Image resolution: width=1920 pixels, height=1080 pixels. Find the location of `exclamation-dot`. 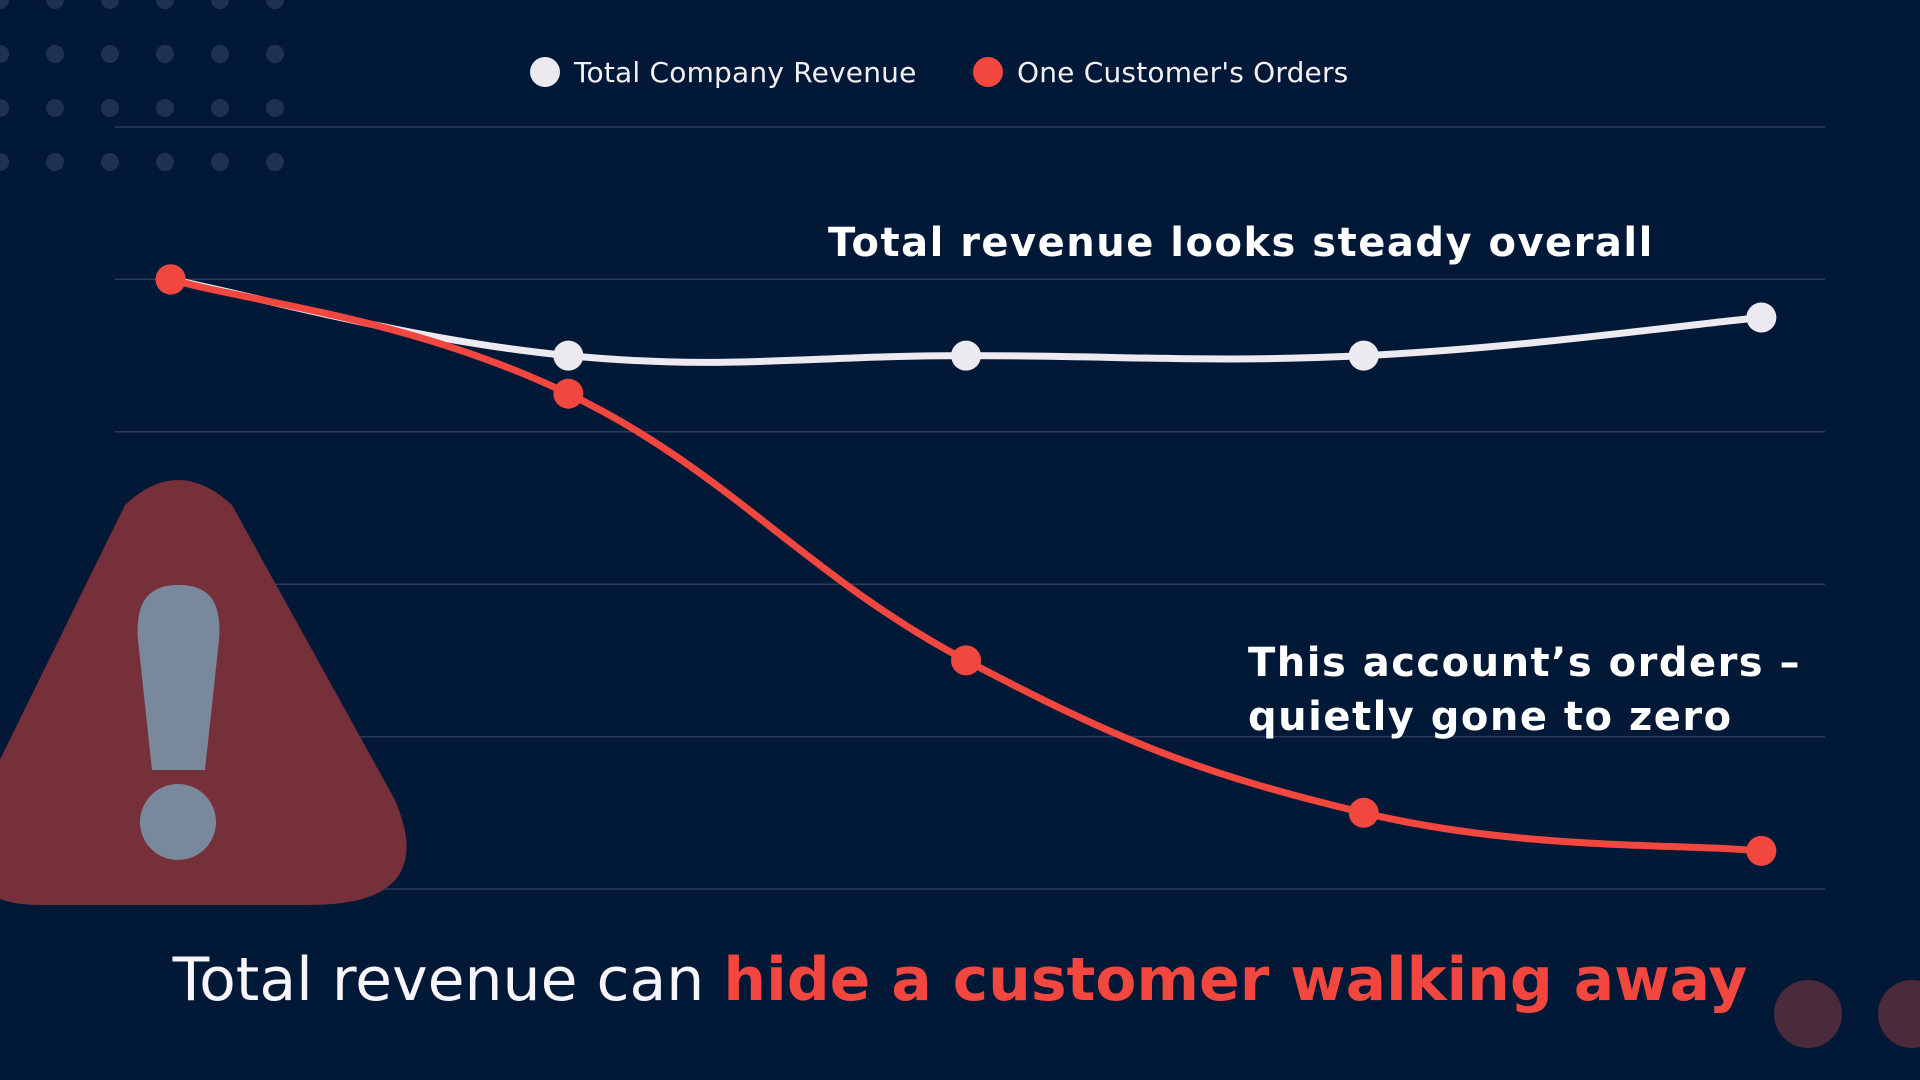

exclamation-dot is located at coordinates (178, 822).